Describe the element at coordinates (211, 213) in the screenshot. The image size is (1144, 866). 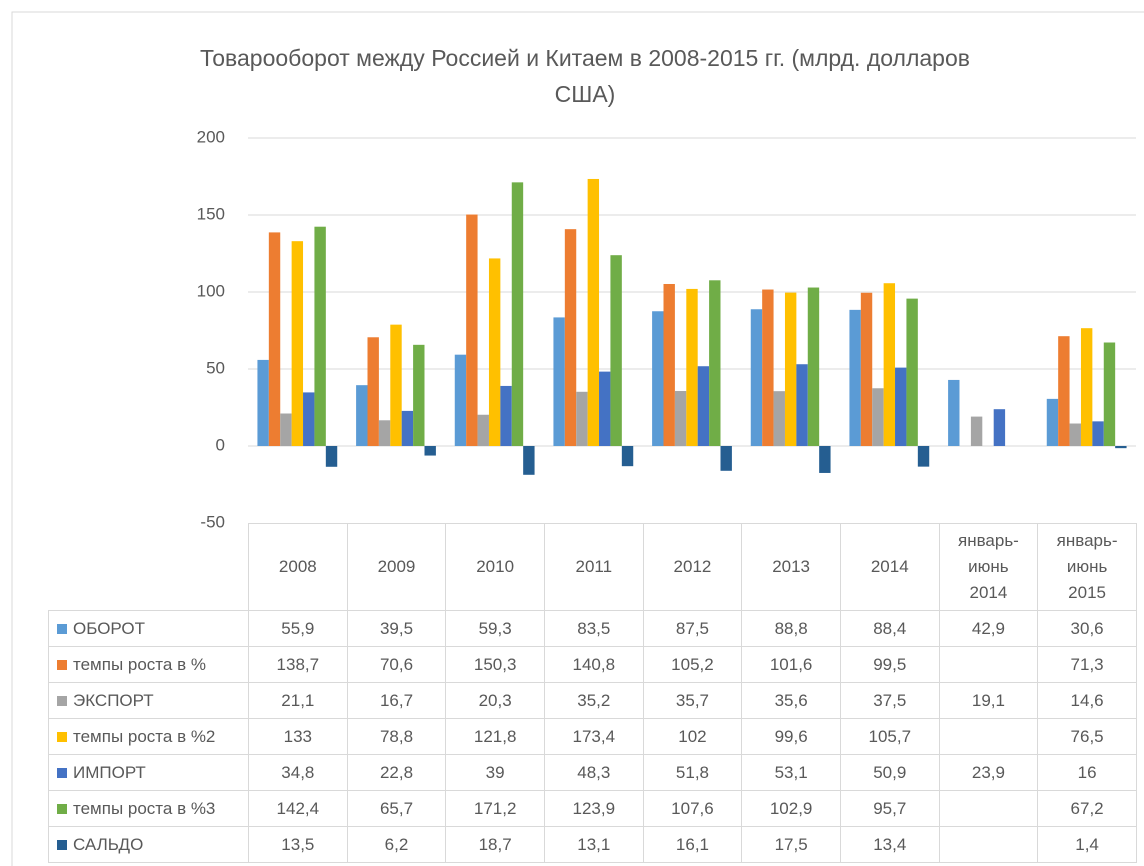
I see `y-tick-label: 150` at that location.